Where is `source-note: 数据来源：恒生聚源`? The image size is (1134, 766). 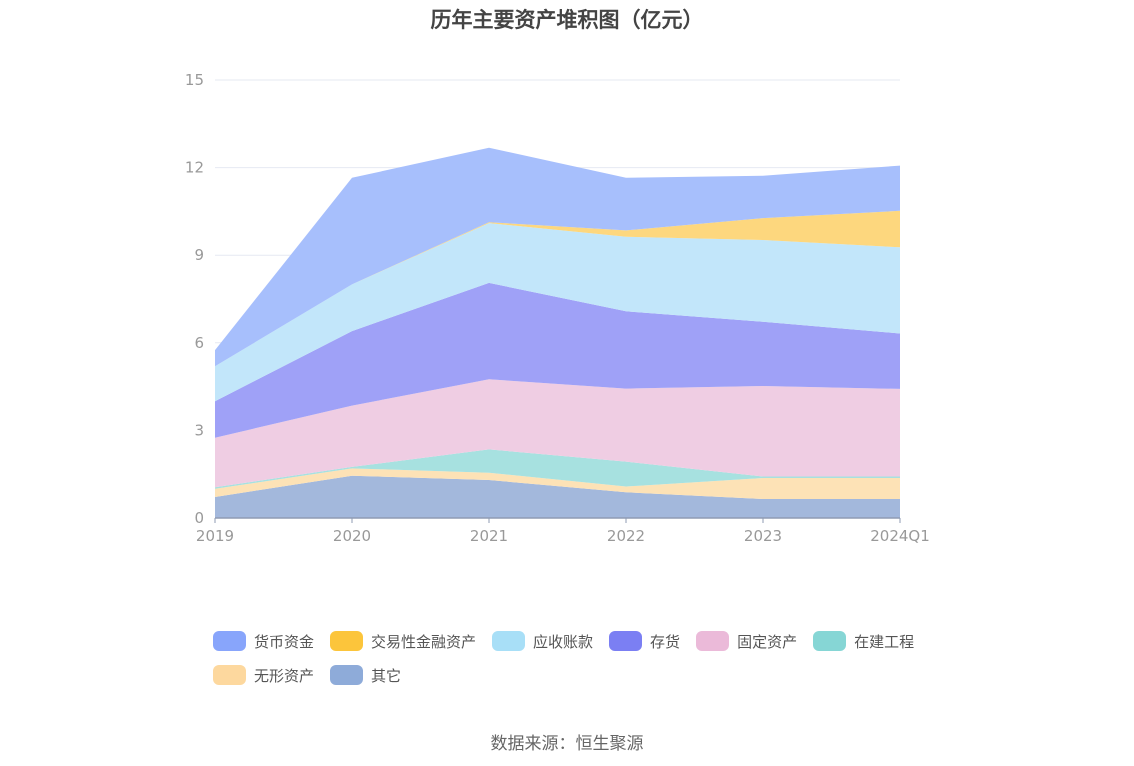
source-note: 数据来源：恒生聚源 is located at coordinates (567, 744).